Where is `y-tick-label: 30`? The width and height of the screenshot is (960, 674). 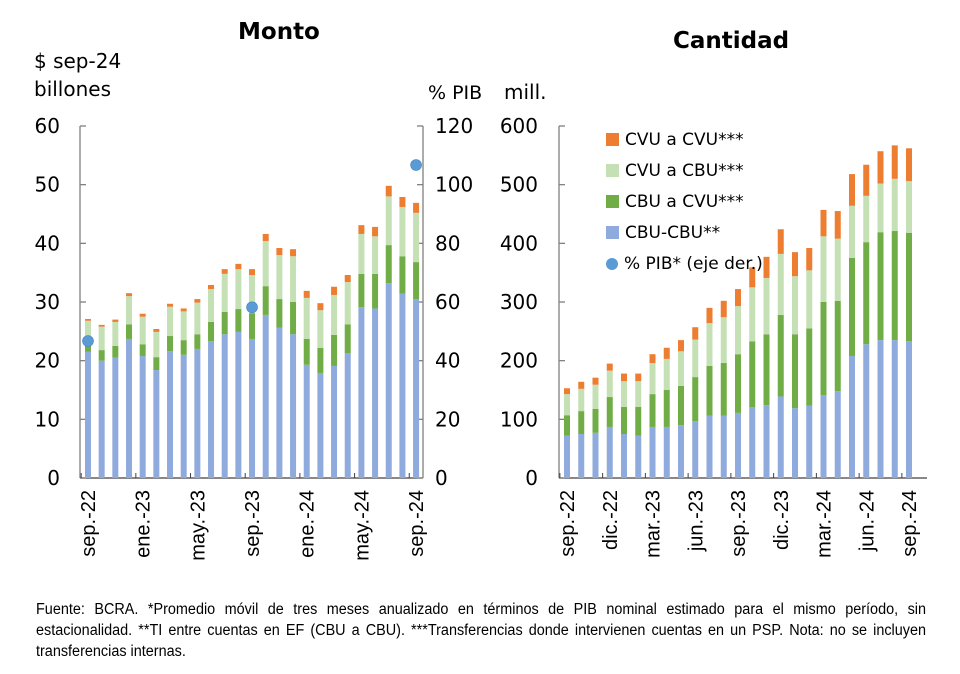 y-tick-label: 30 is located at coordinates (47, 302).